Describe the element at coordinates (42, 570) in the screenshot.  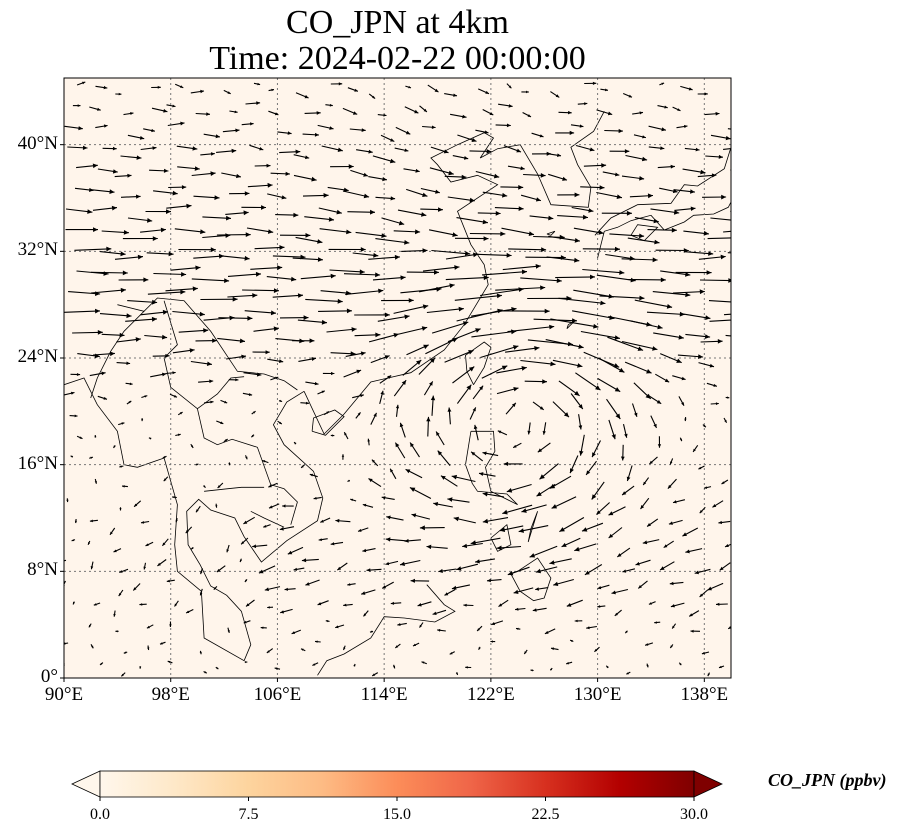
I see `y-tick-label: 8°N` at that location.